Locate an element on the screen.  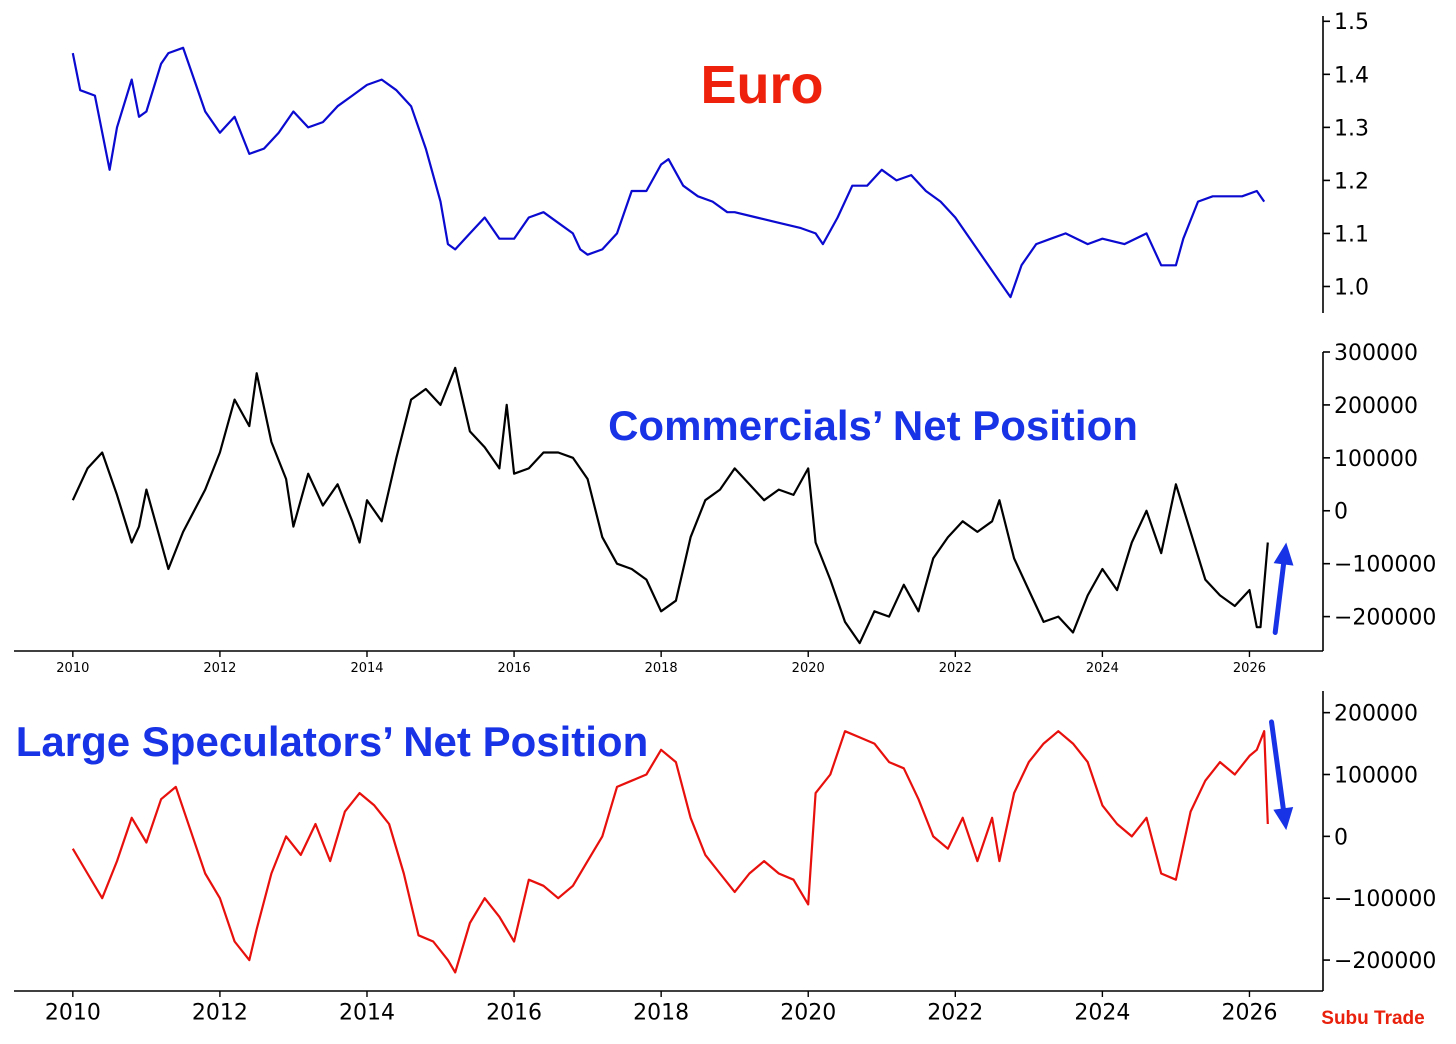
speculators-x-tick-label: 2020 is located at coordinates (808, 1013).